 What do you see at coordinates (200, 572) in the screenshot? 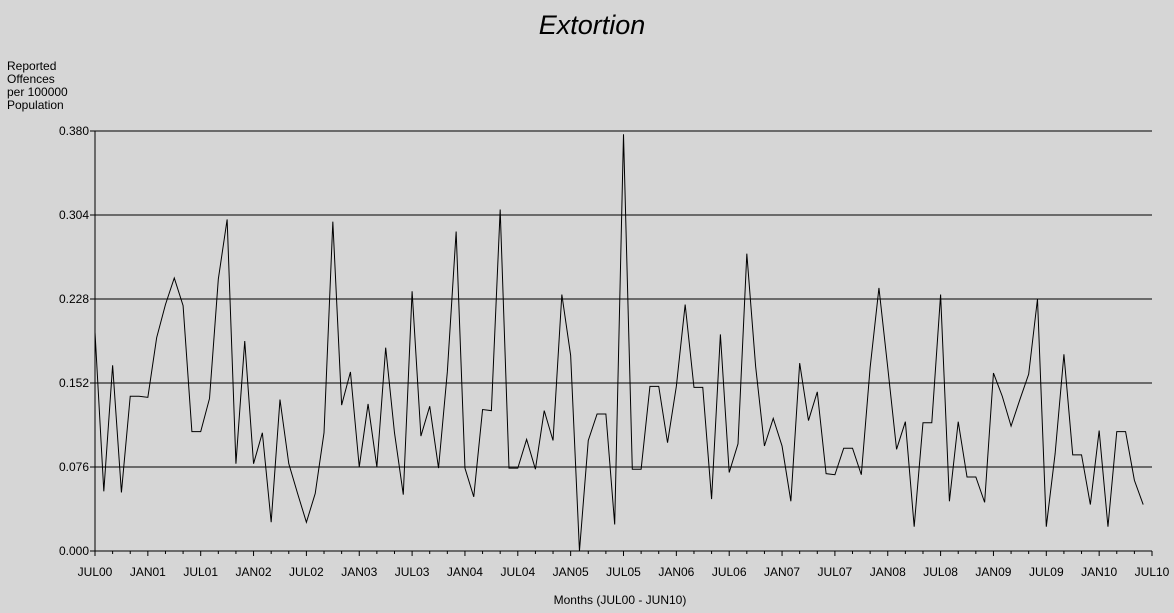
I see `x-tick-label: JUL01` at bounding box center [200, 572].